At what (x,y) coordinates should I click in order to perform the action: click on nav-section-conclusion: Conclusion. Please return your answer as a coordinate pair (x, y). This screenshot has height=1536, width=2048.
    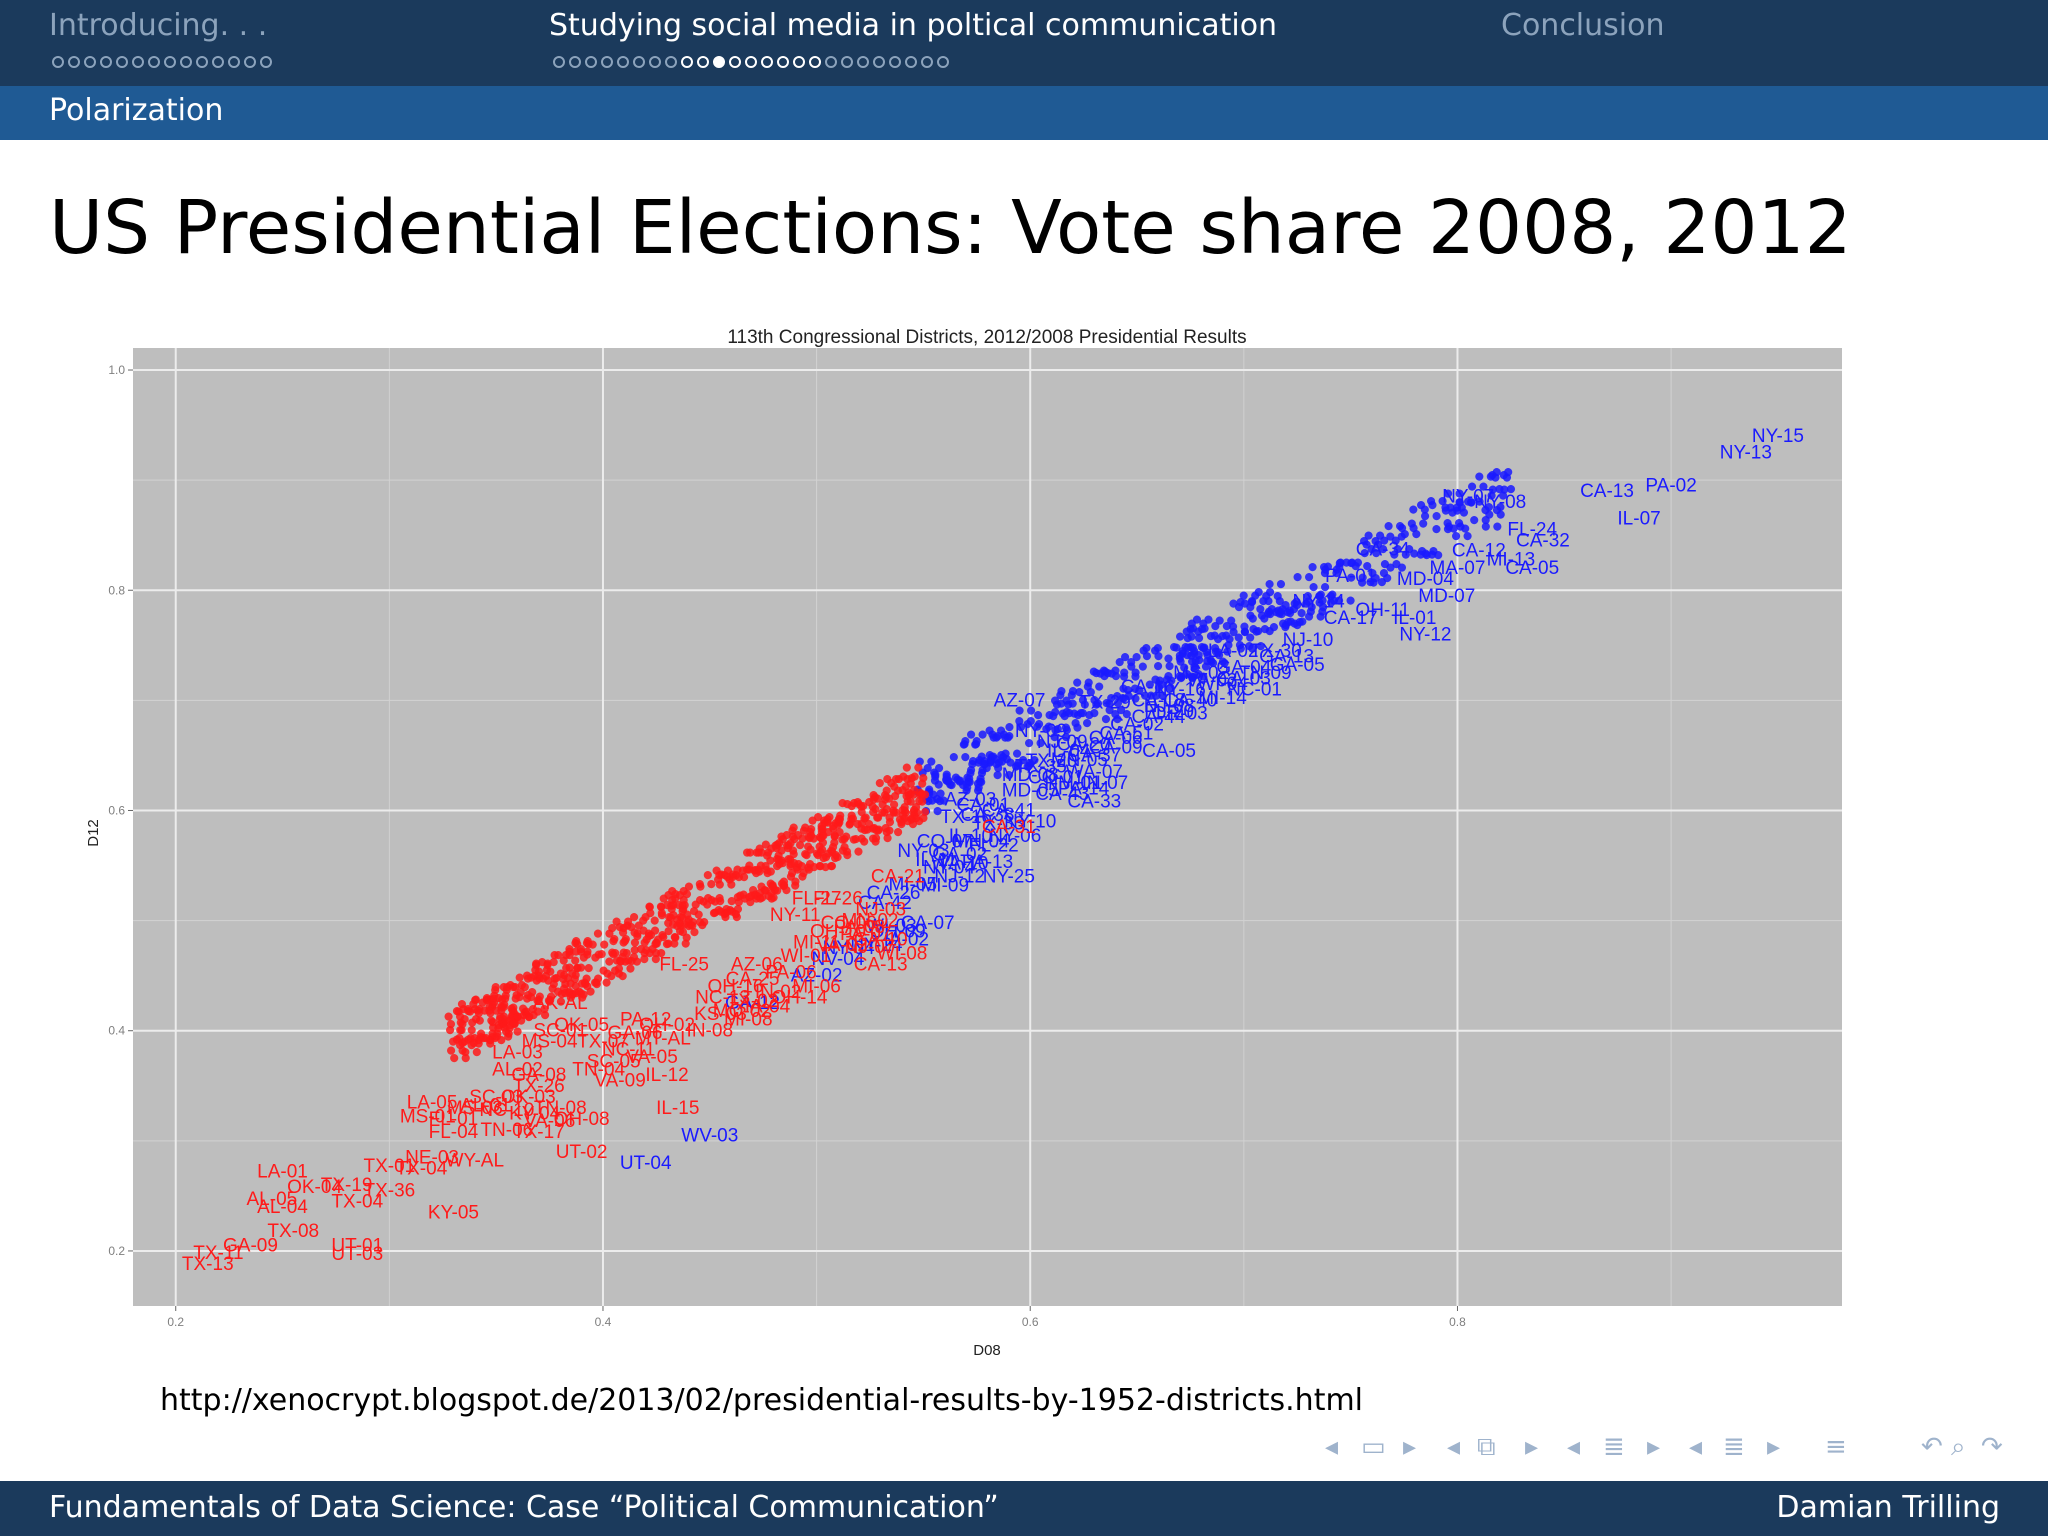
    Looking at the image, I should click on (1583, 25).